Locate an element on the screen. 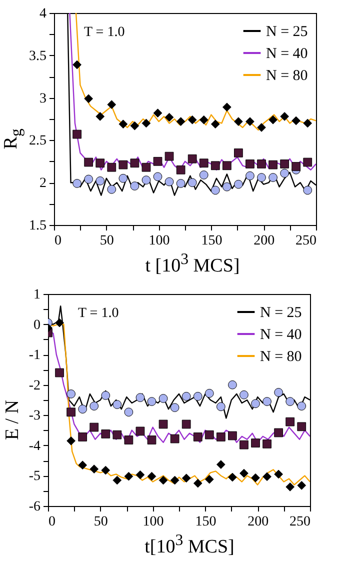 Image resolution: width=338 pixels, height=579 pixels. y-tick-label: -1 is located at coordinates (34, 356).